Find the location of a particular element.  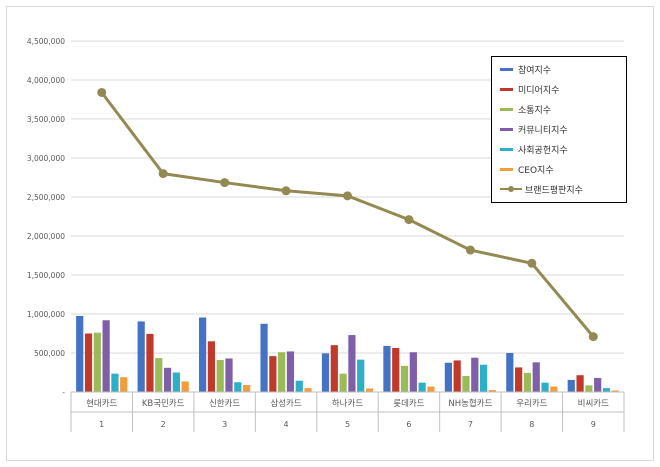

x-tick-number: 2 is located at coordinates (163, 424).